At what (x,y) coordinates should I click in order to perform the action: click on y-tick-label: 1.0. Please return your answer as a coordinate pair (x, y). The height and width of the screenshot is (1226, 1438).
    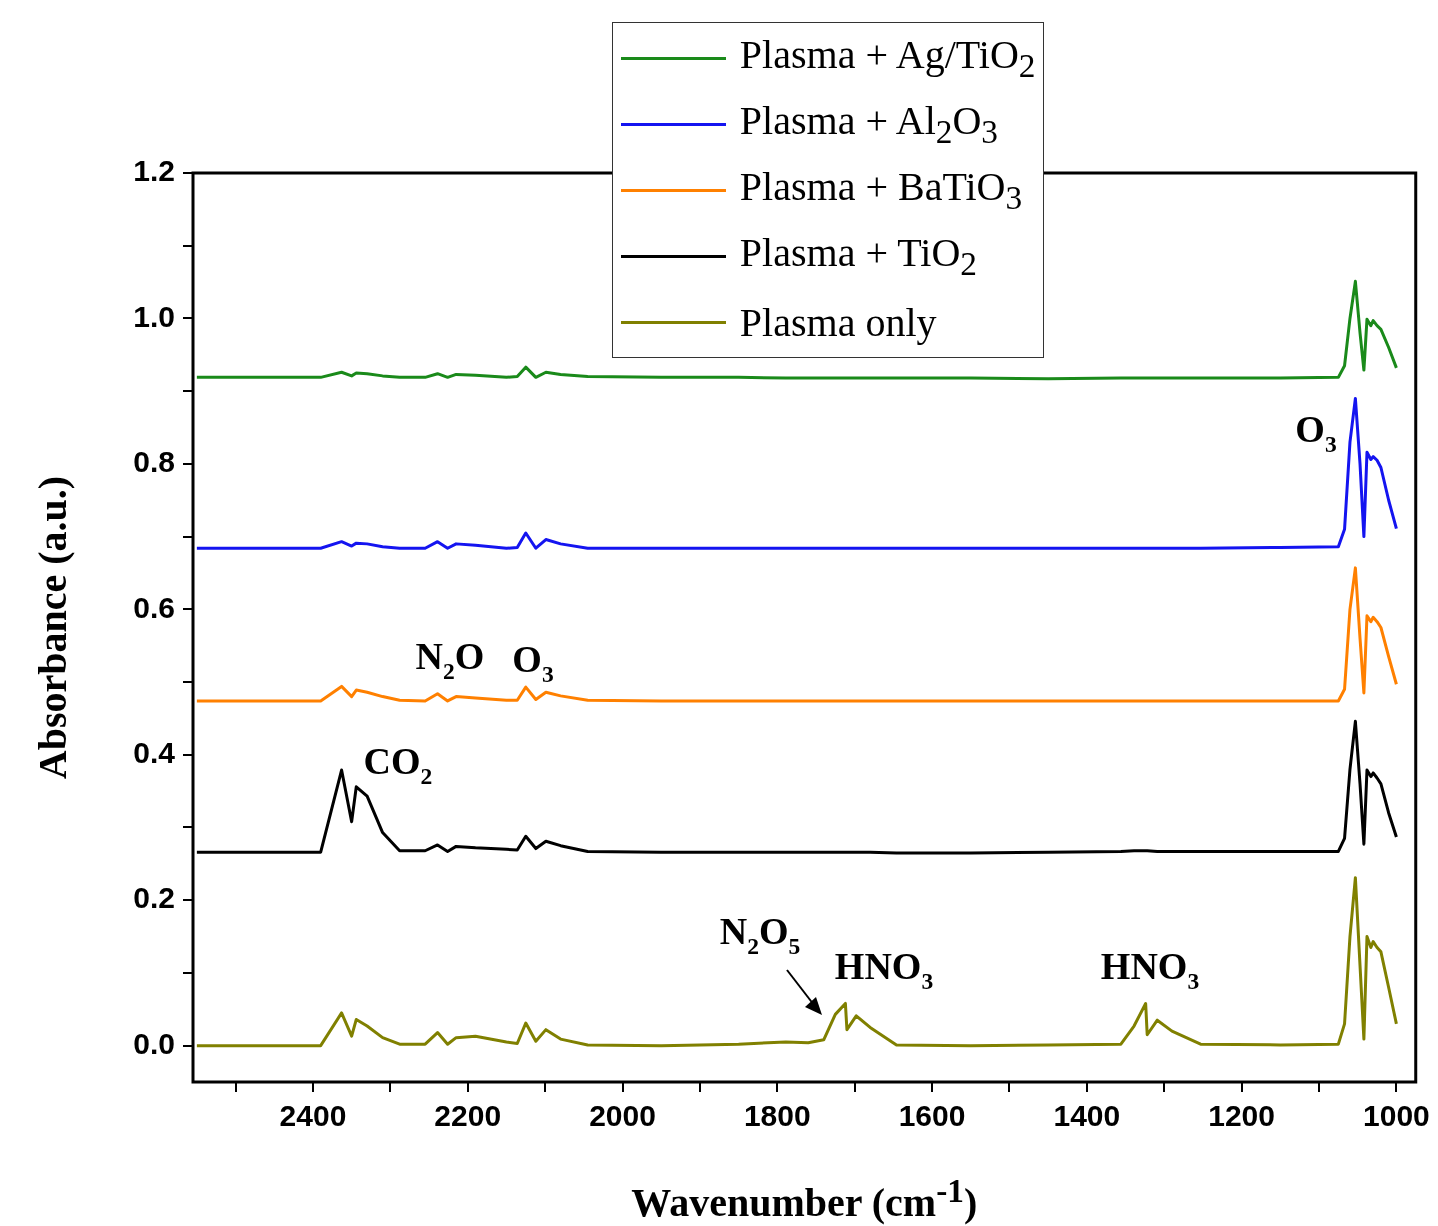
    Looking at the image, I should click on (154, 316).